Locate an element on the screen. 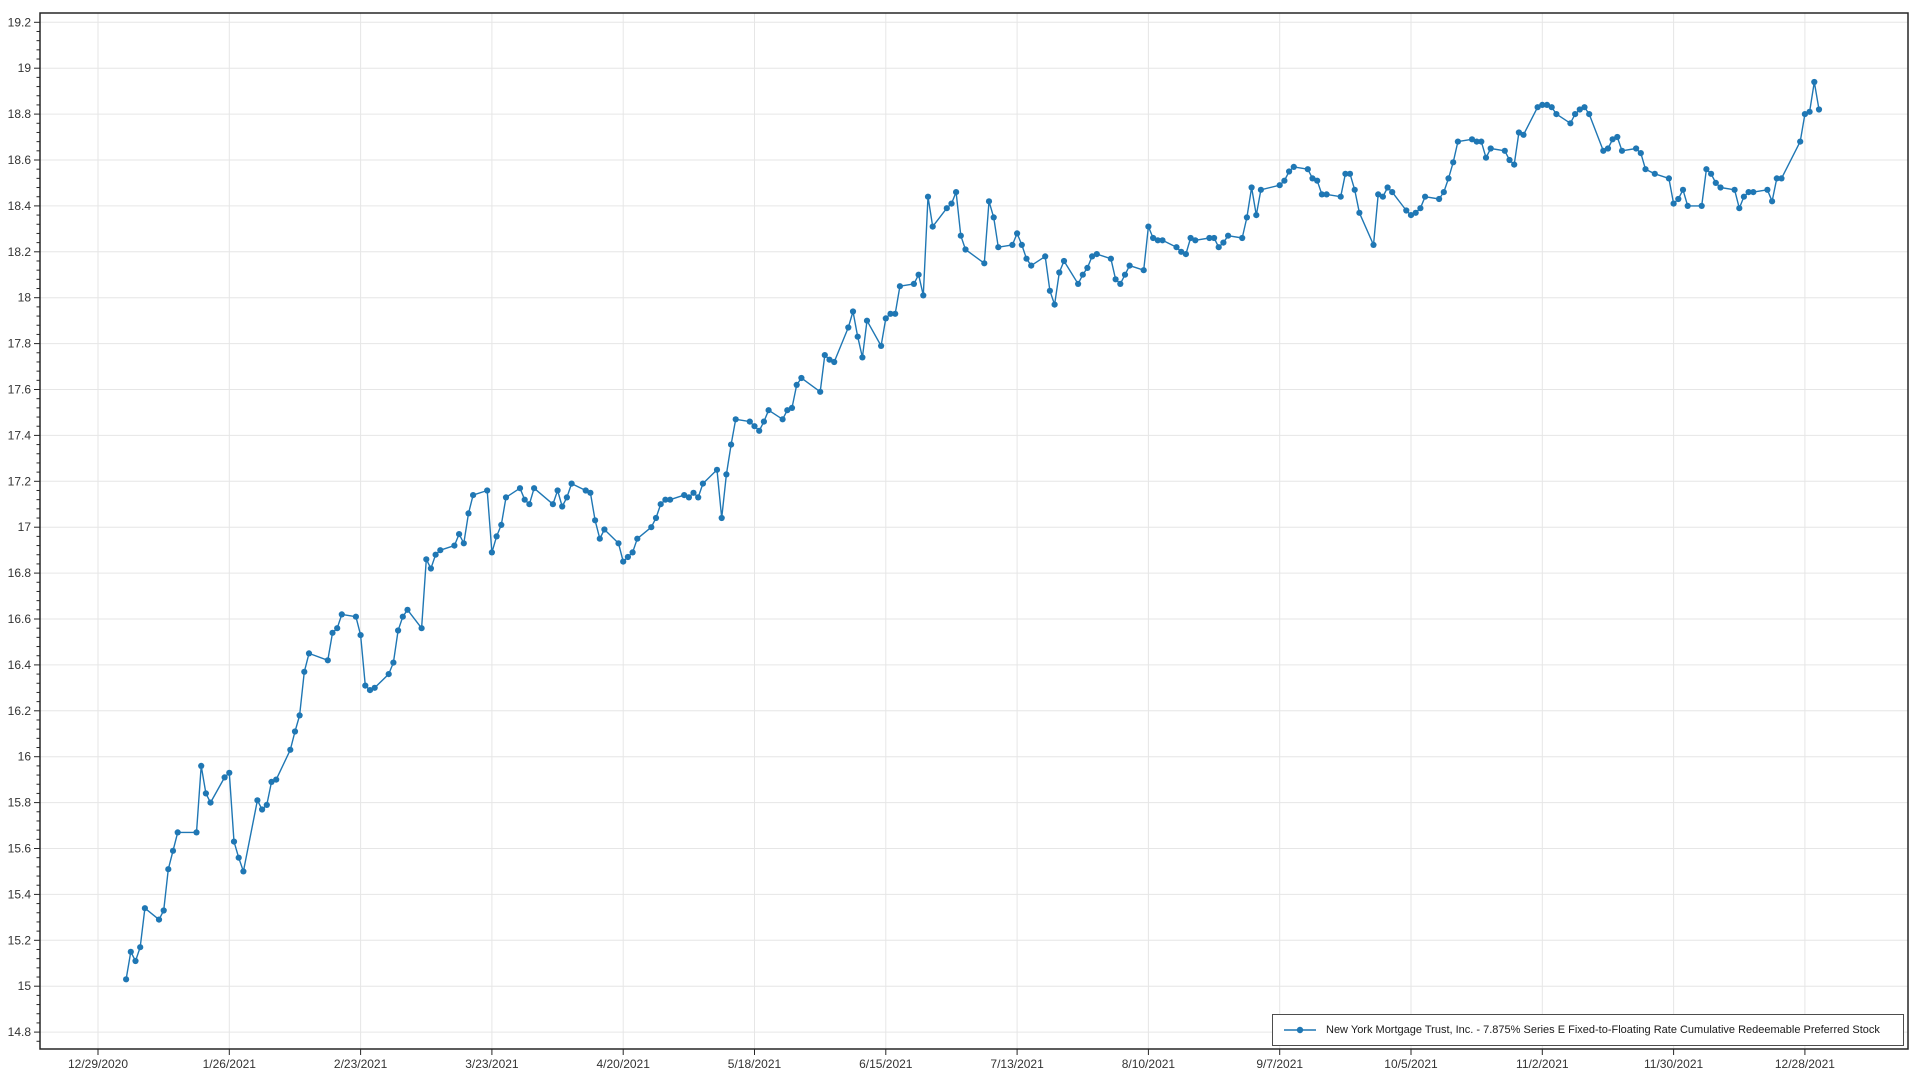  x-axis-label: 4/20/2021 is located at coordinates (624, 1064).